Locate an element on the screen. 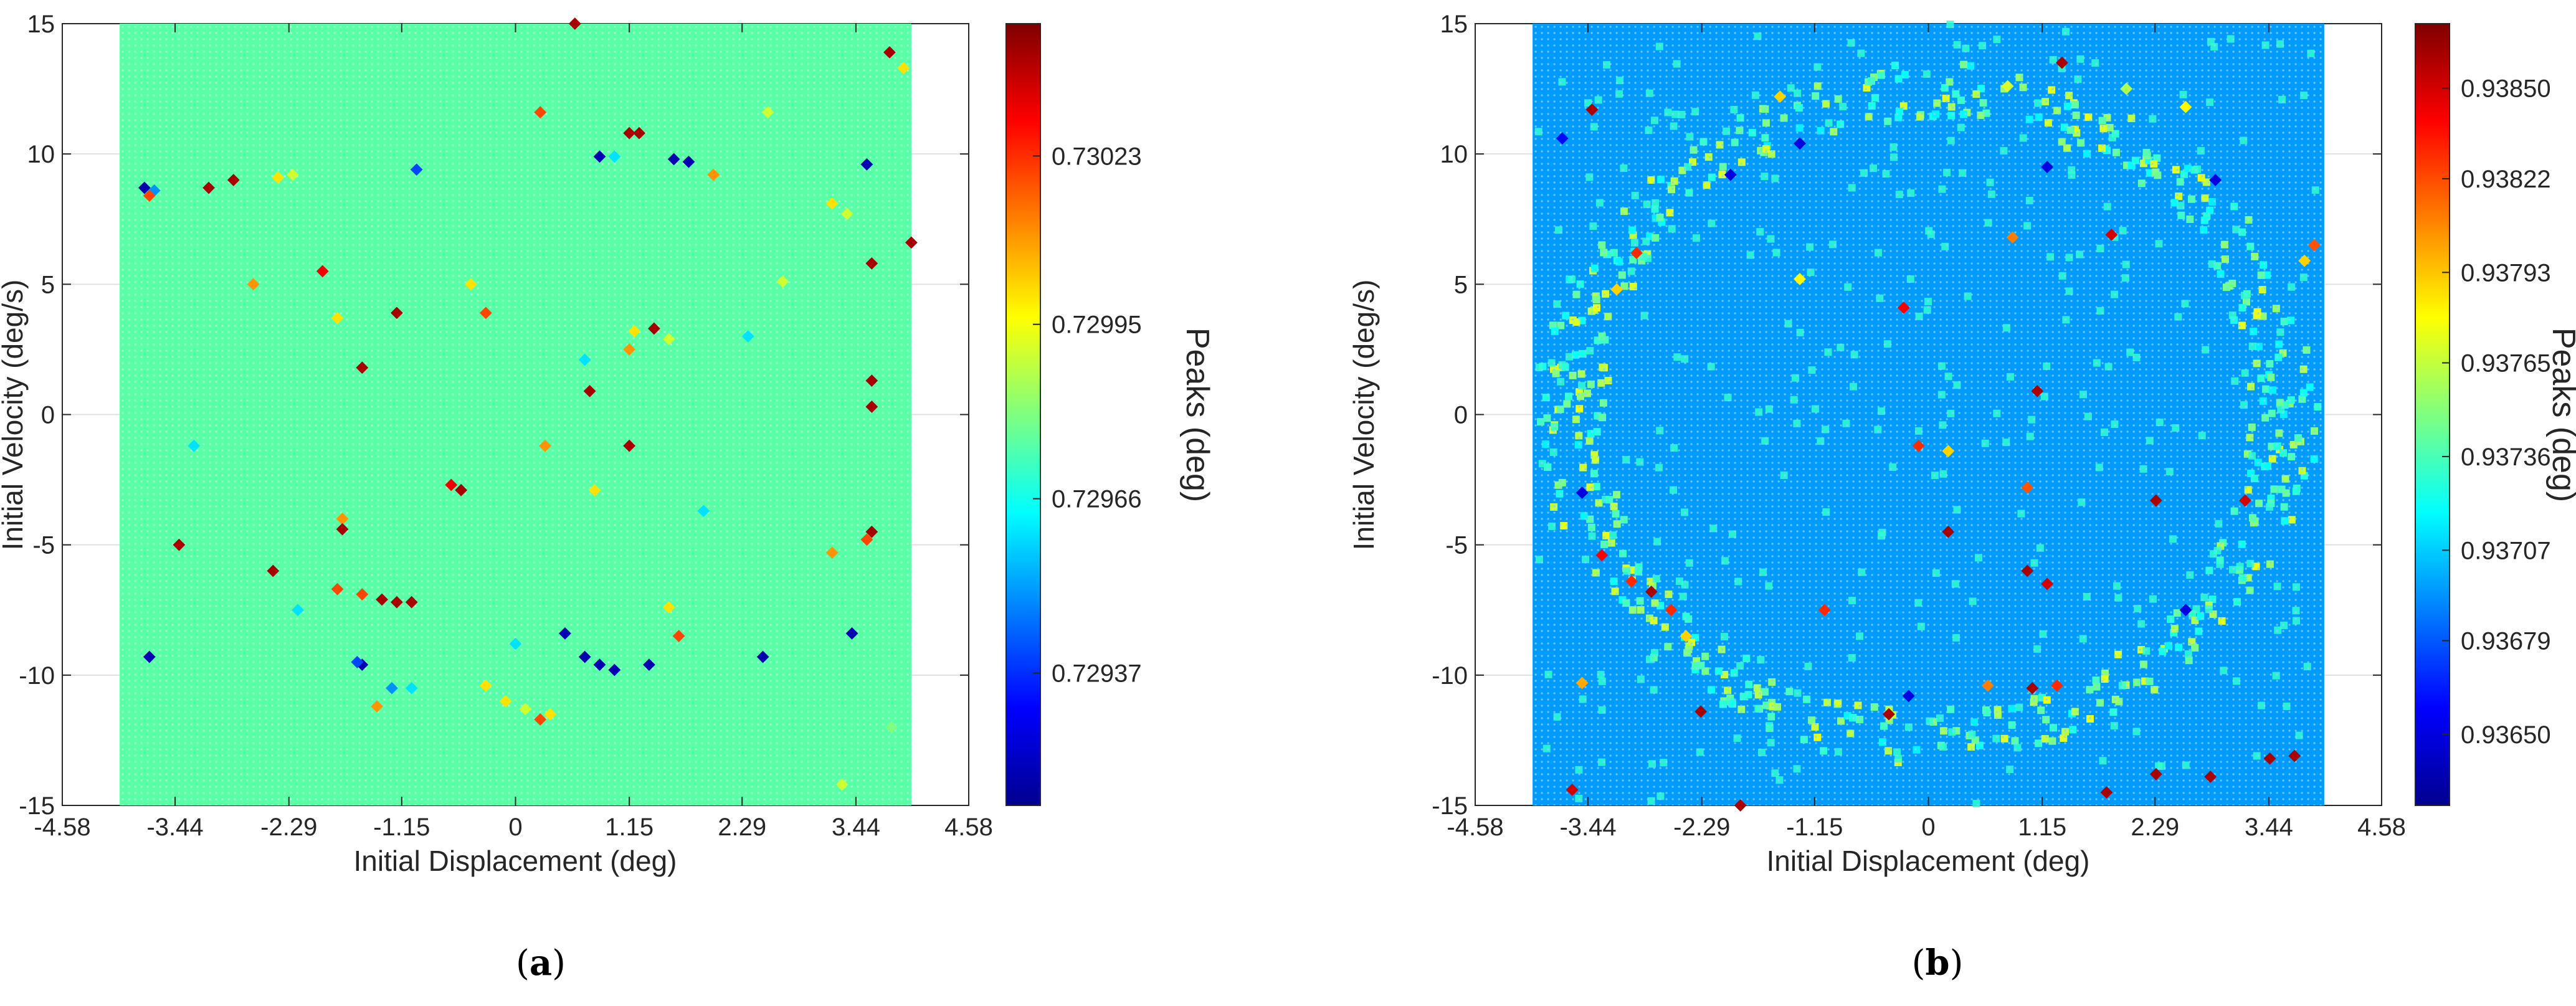  y-axis-title-b: Initial Velocity (deg/s) is located at coordinates (1363, 415).